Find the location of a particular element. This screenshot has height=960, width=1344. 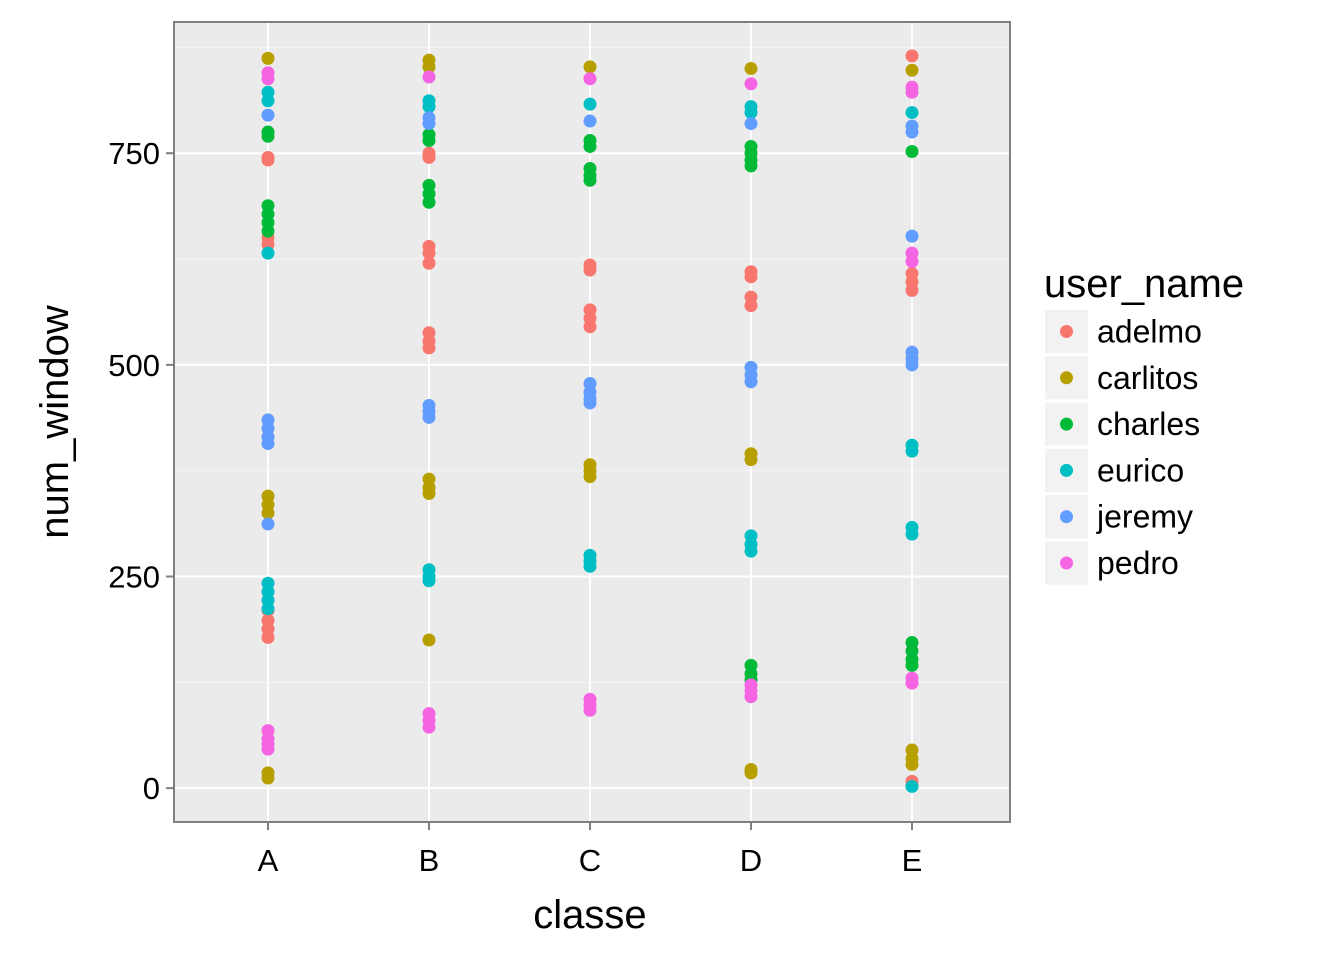

y-tick-label: 250 is located at coordinates (134, 576).